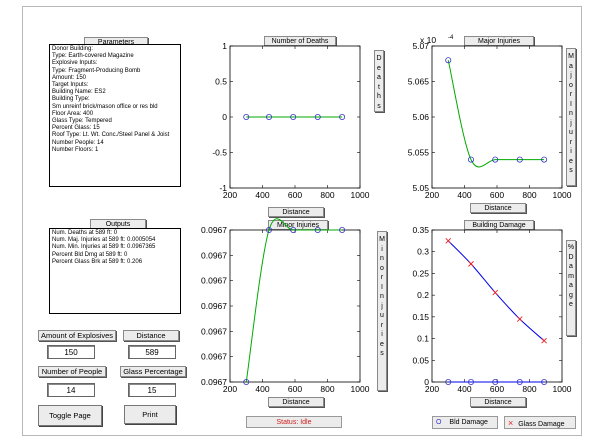 Image resolution: width=596 pixels, height=442 pixels. Describe the element at coordinates (496, 114) in the screenshot. I see `major-series-line` at that location.